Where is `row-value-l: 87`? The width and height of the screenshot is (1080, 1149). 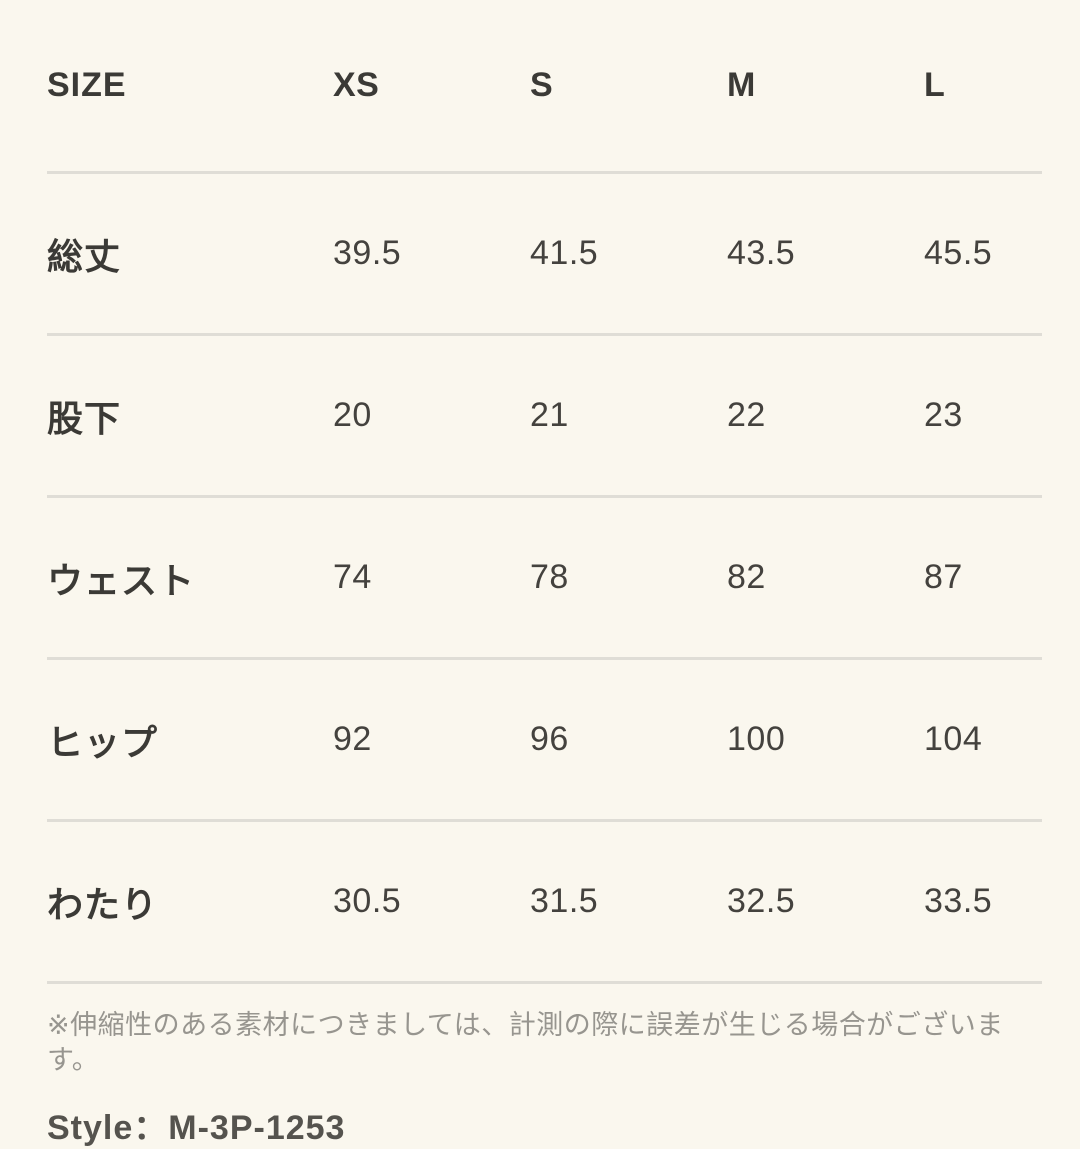 row-value-l: 87 is located at coordinates (943, 577).